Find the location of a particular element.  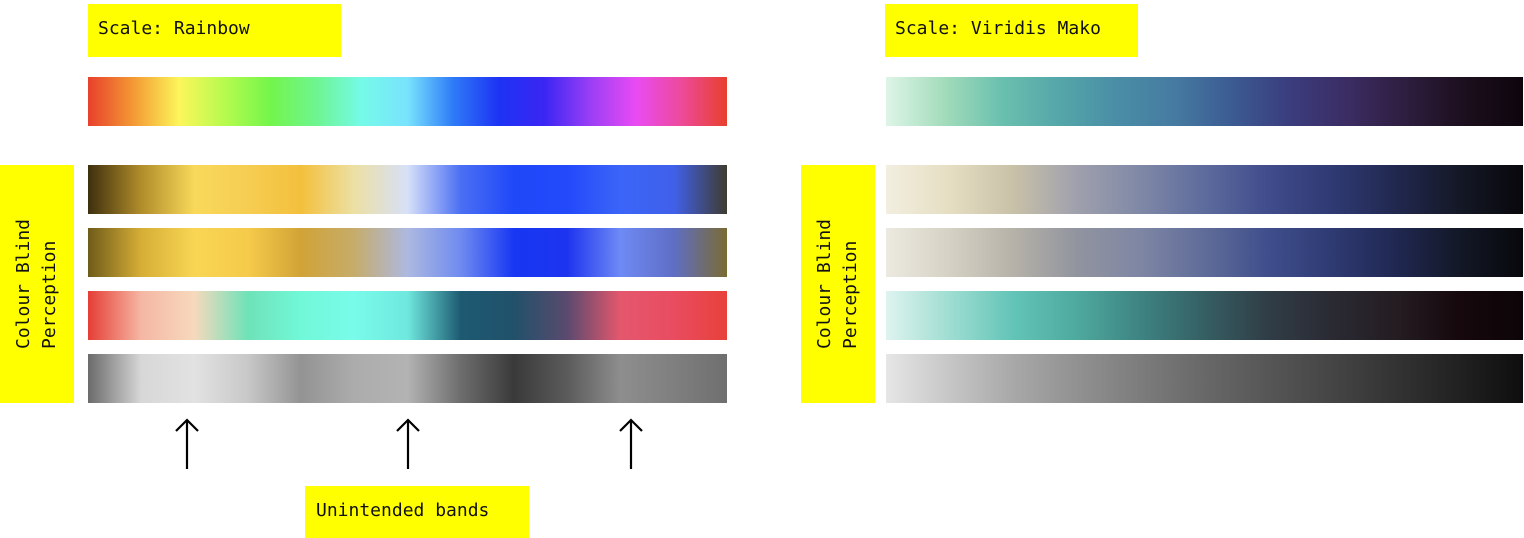

unintended-bands-label: Unintended bands is located at coordinates (417, 512).